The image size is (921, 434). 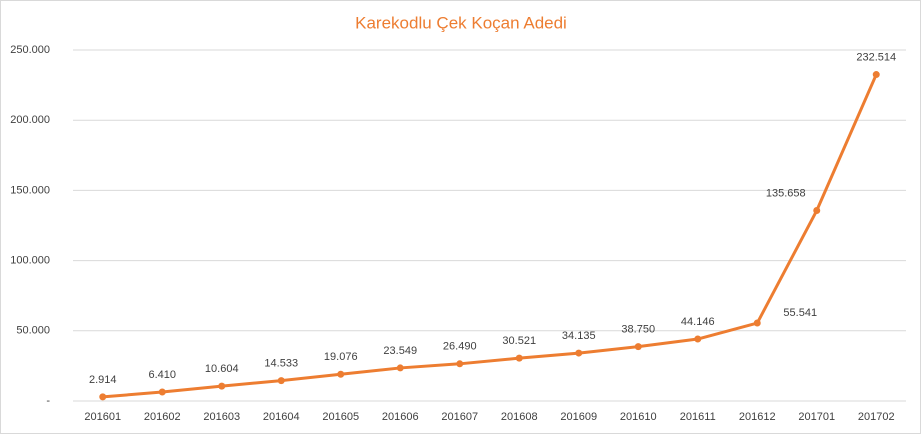 What do you see at coordinates (340, 417) in the screenshot?
I see `x-tick-label: 201605` at bounding box center [340, 417].